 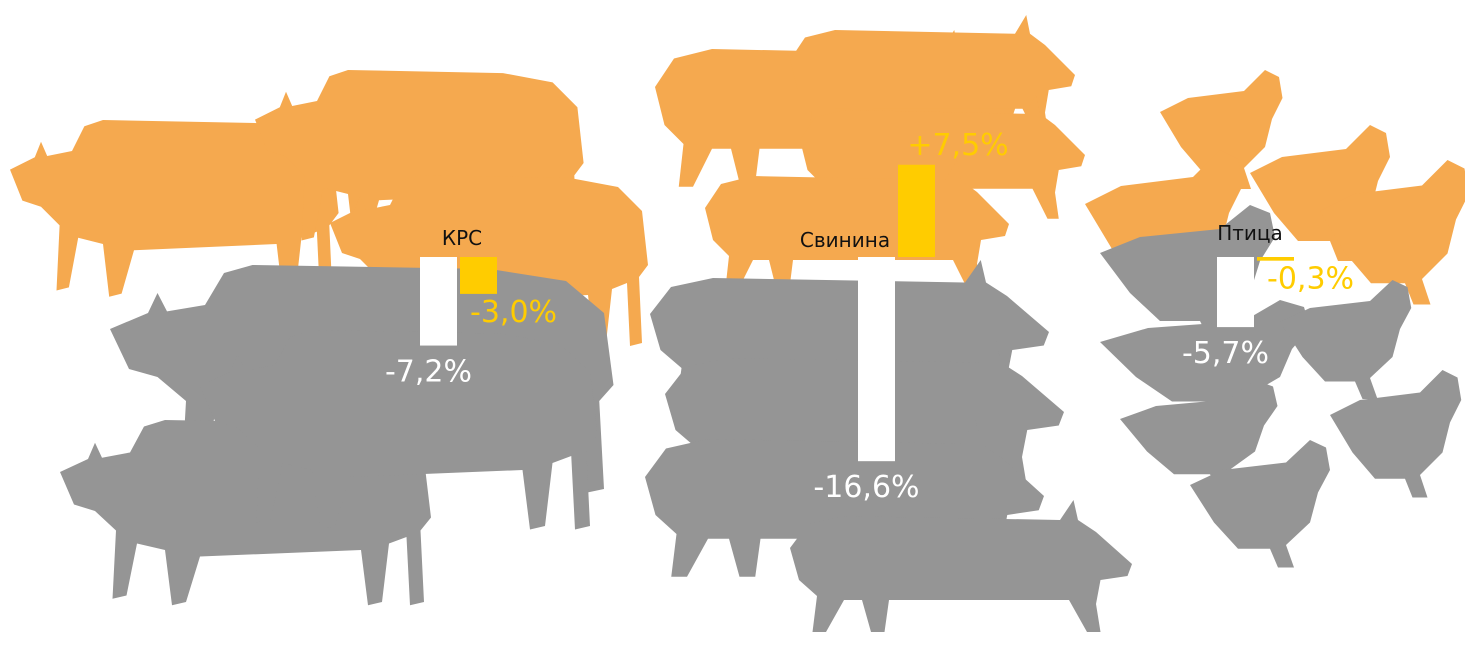 I want to click on category-label: КРС, so click(x=462, y=238).